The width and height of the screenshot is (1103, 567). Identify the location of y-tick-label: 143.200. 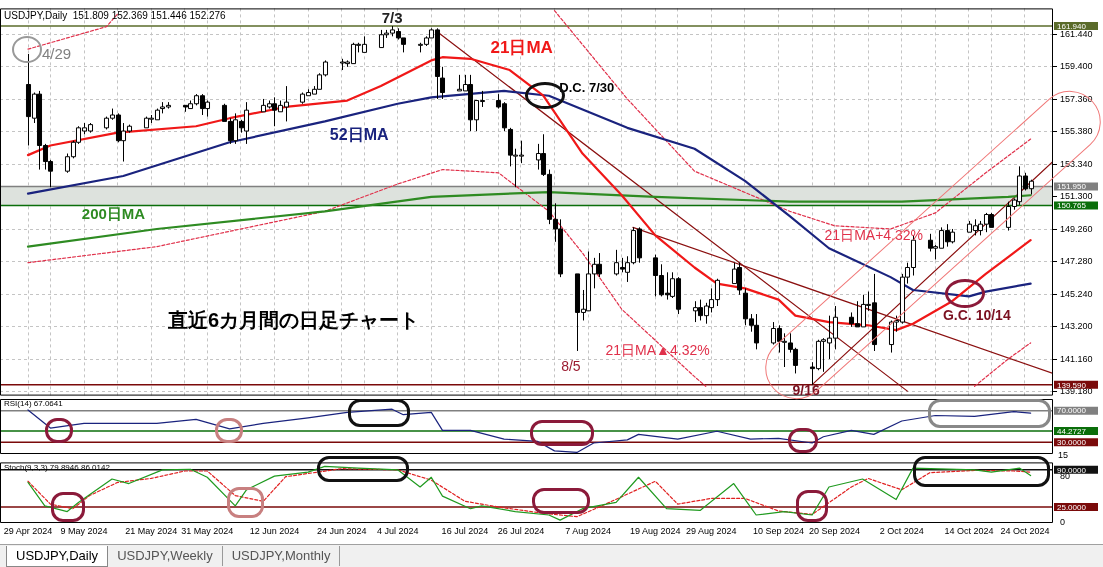
(1076, 326).